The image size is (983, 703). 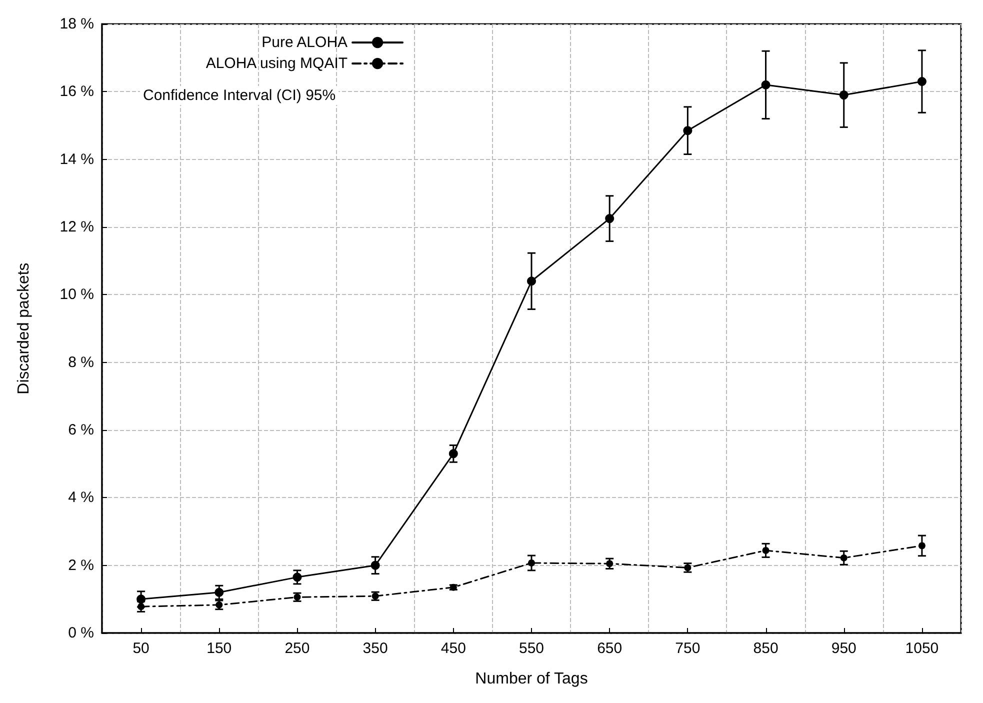 What do you see at coordinates (531, 679) in the screenshot?
I see `x-axis-title: Number of Tags` at bounding box center [531, 679].